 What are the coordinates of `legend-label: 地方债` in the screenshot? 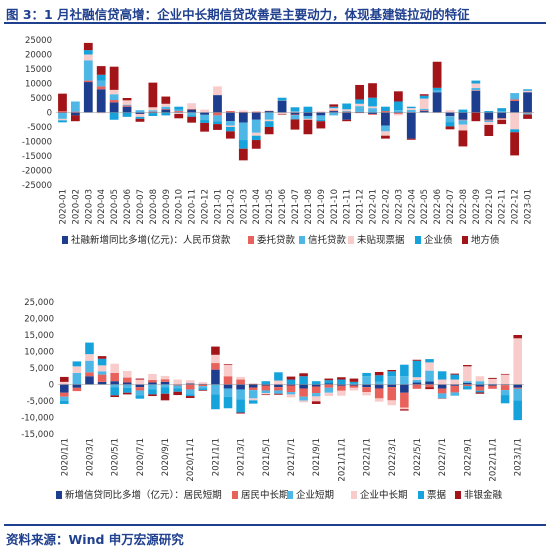 It's located at (485, 240).